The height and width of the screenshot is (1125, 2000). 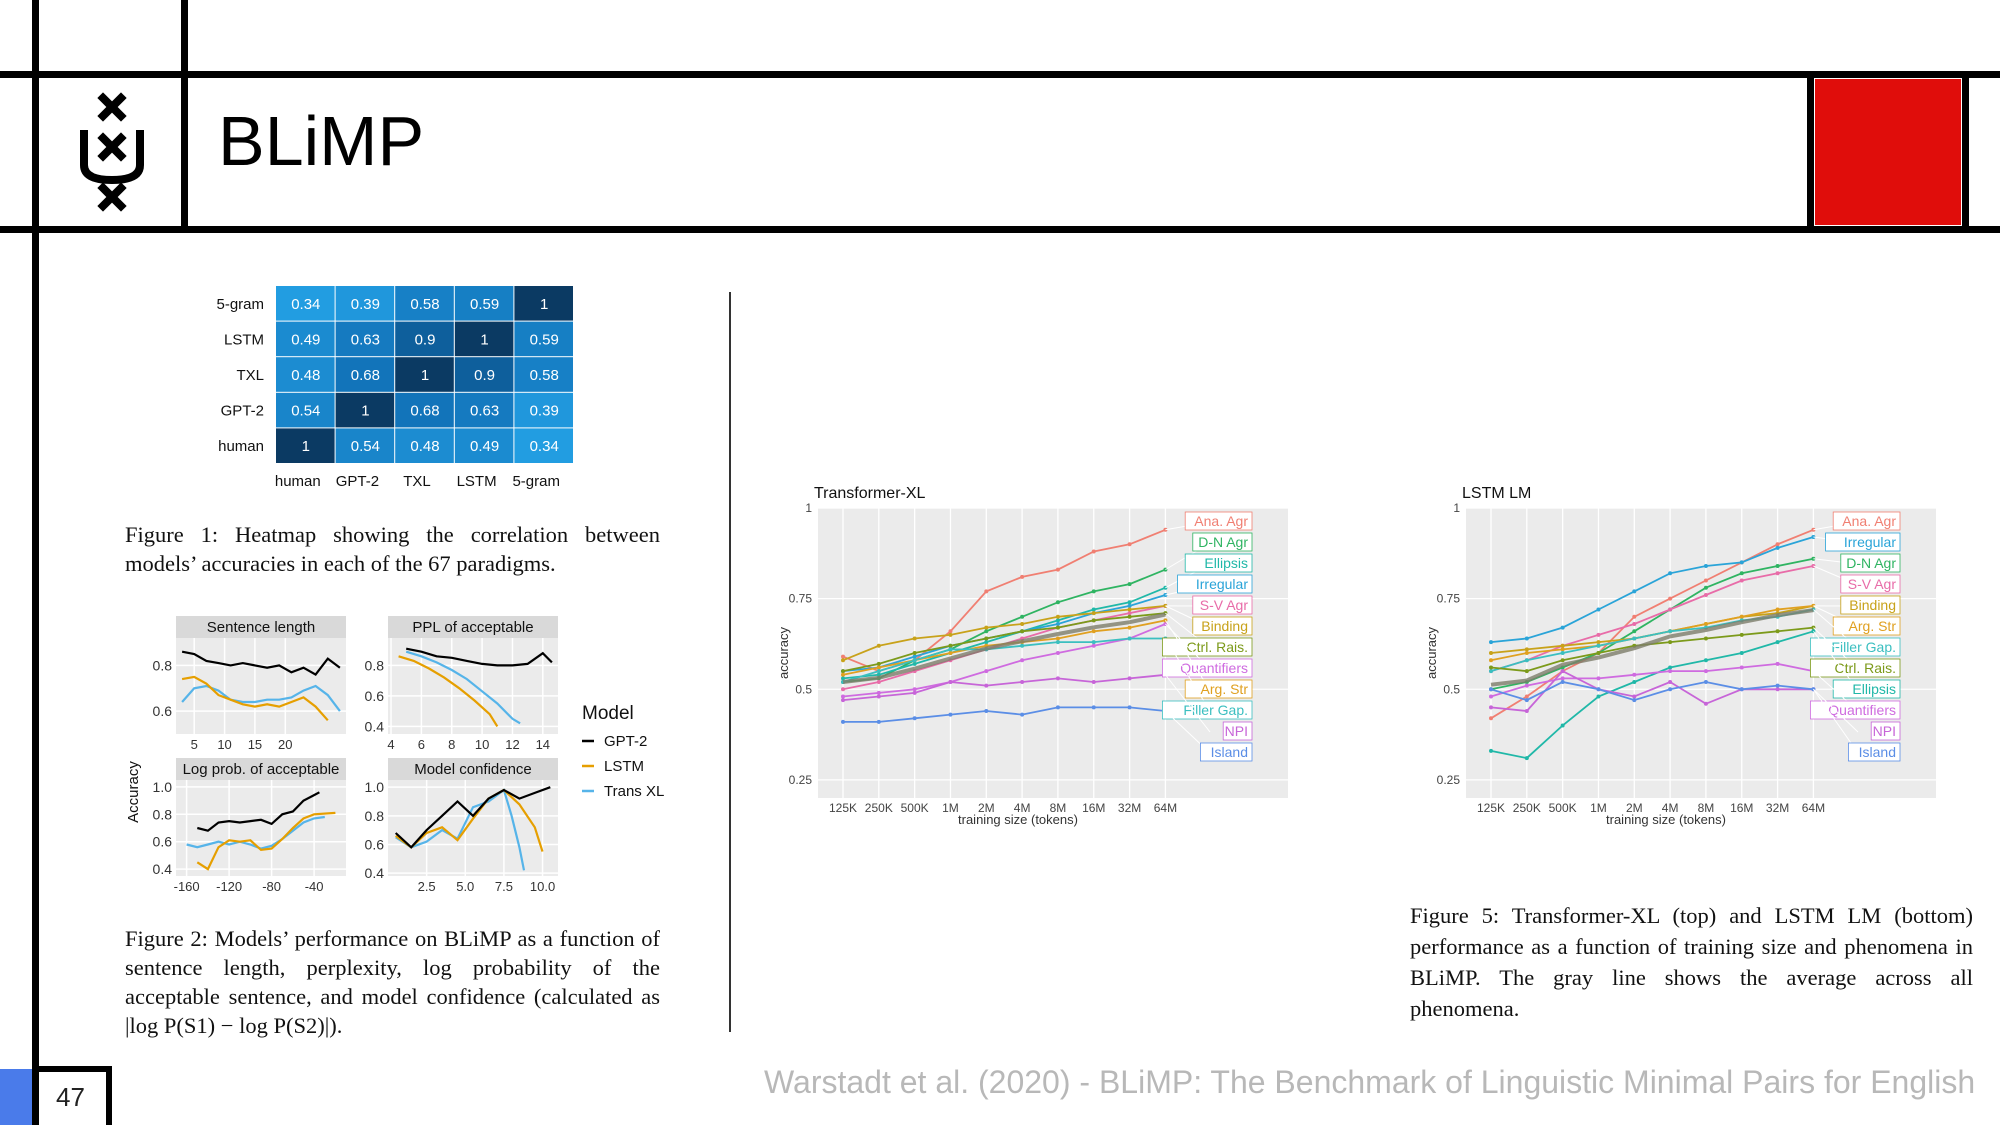 What do you see at coordinates (1888, 152) in the screenshot?
I see `accent-square` at bounding box center [1888, 152].